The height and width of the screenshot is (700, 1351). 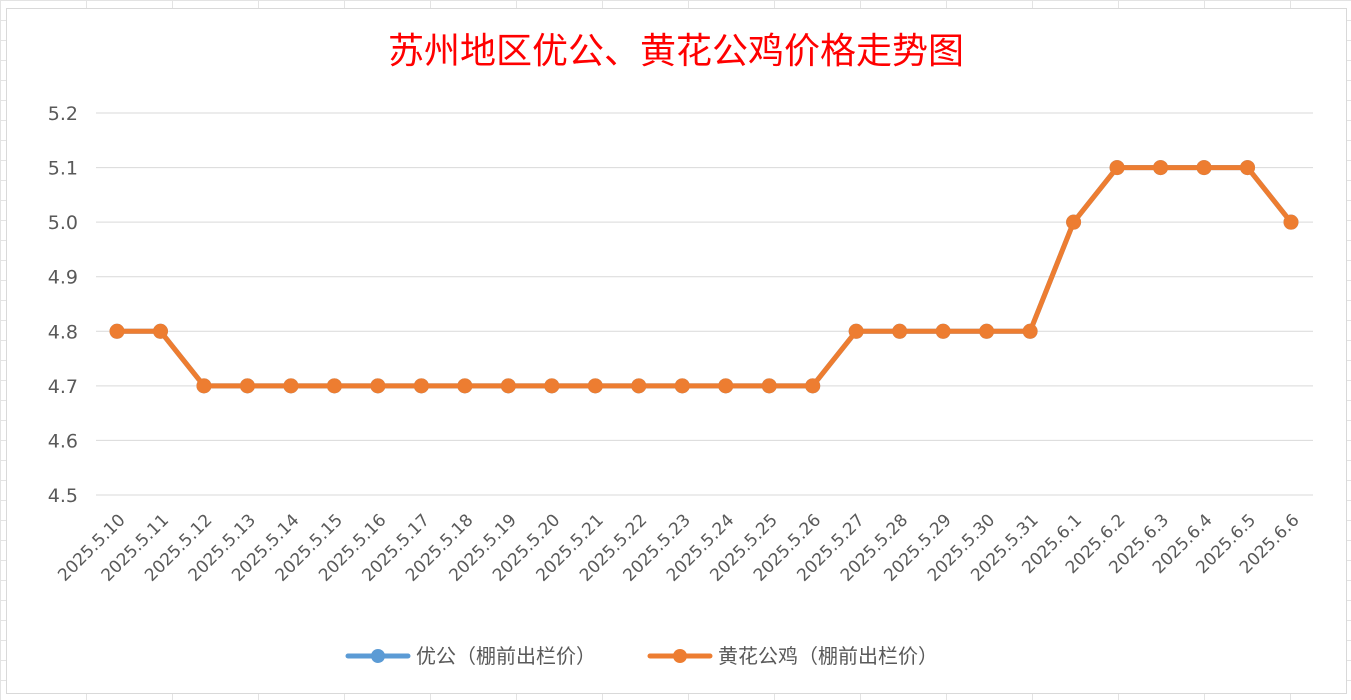 I want to click on legend-label: 黄花公鸡（棚前出栏价）, so click(x=828, y=656).